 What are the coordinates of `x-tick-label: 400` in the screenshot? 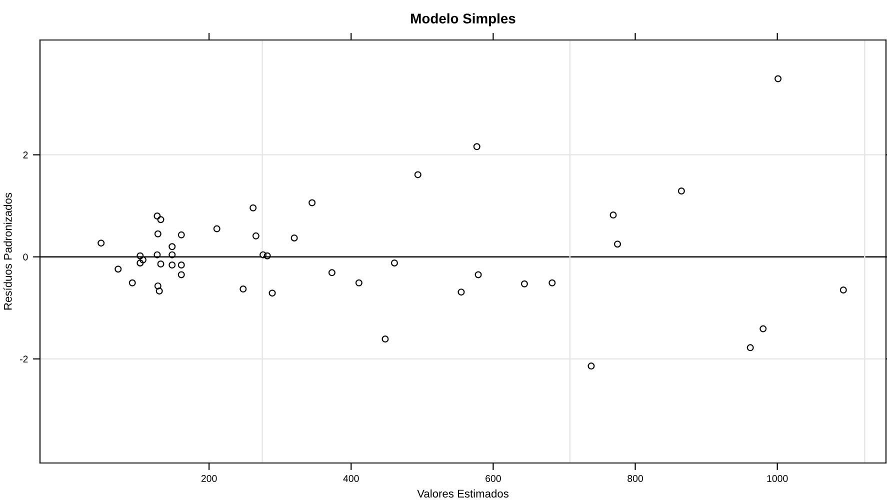 It's located at (351, 478).